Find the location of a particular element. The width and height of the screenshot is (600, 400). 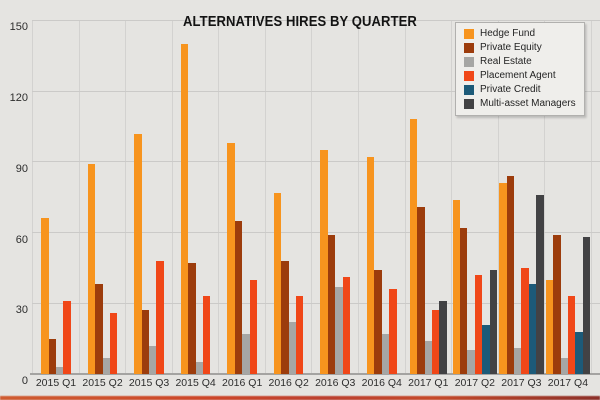

x-tick-label: 2015 Q4 is located at coordinates (195, 383).